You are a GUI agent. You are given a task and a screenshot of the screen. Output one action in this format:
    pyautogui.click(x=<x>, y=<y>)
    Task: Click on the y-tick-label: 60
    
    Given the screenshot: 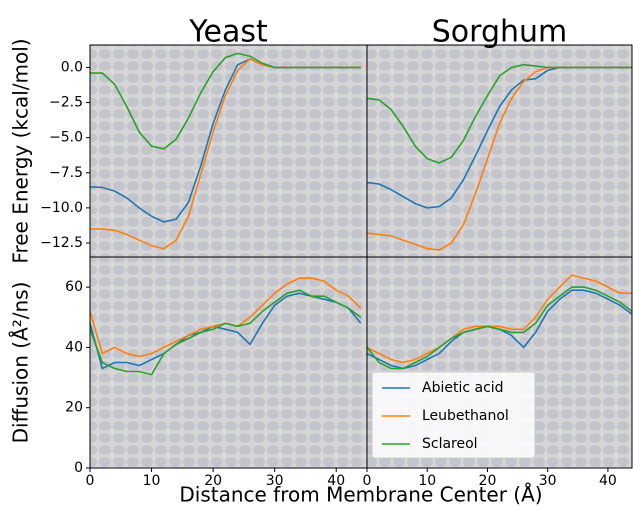 What is the action you would take?
    pyautogui.click(x=74, y=287)
    